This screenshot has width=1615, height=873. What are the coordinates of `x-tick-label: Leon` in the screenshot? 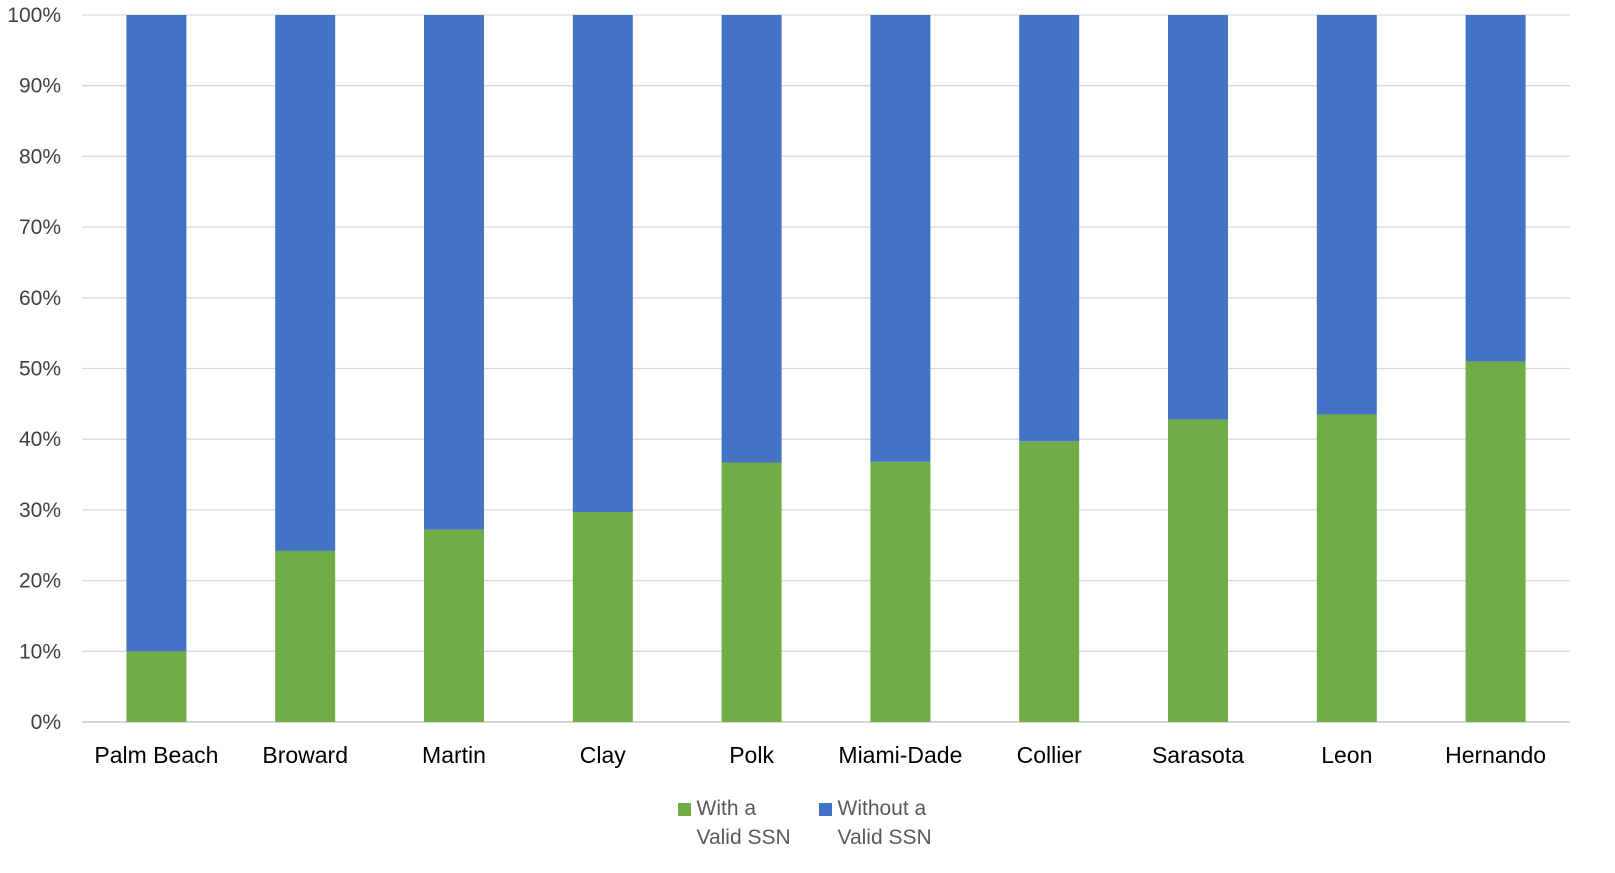 It's located at (1346, 755).